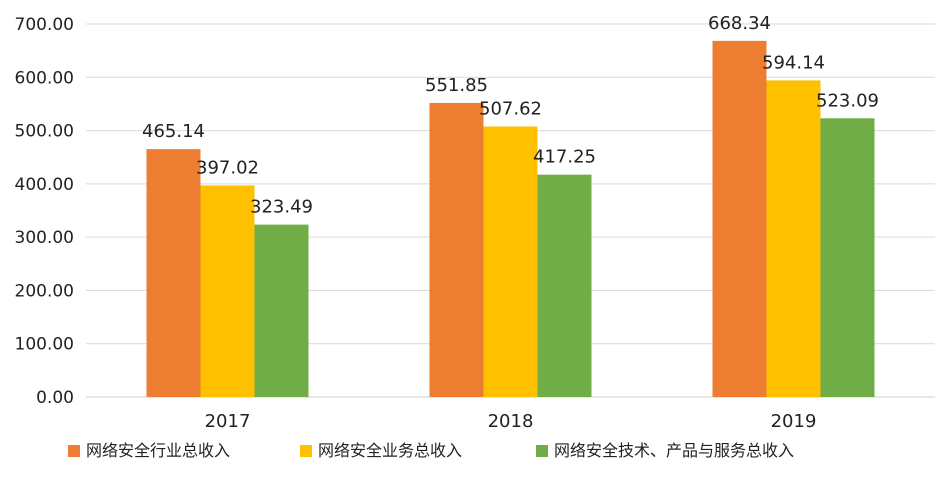 The width and height of the screenshot is (952, 490). Describe the element at coordinates (510, 109) in the screenshot. I see `data-label: 507.62` at that location.